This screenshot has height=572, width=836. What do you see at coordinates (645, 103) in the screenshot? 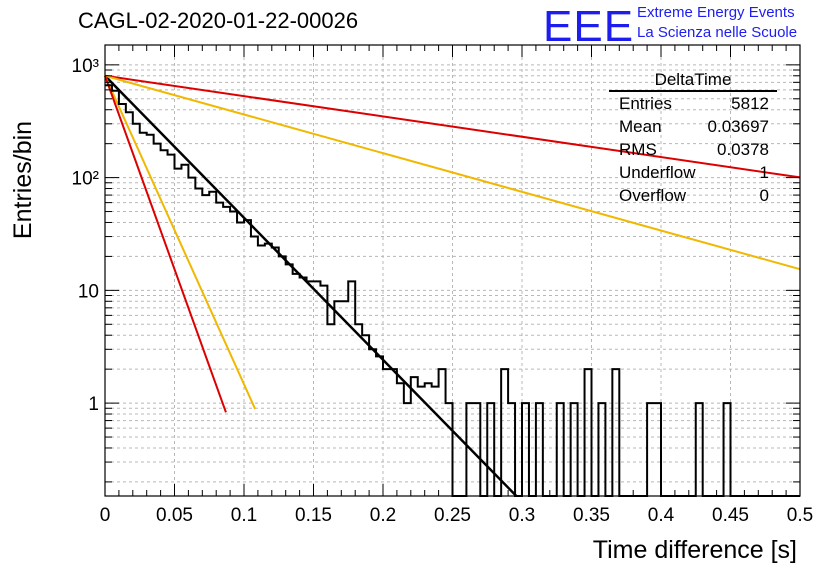
I see `stats-label: Entries` at bounding box center [645, 103].